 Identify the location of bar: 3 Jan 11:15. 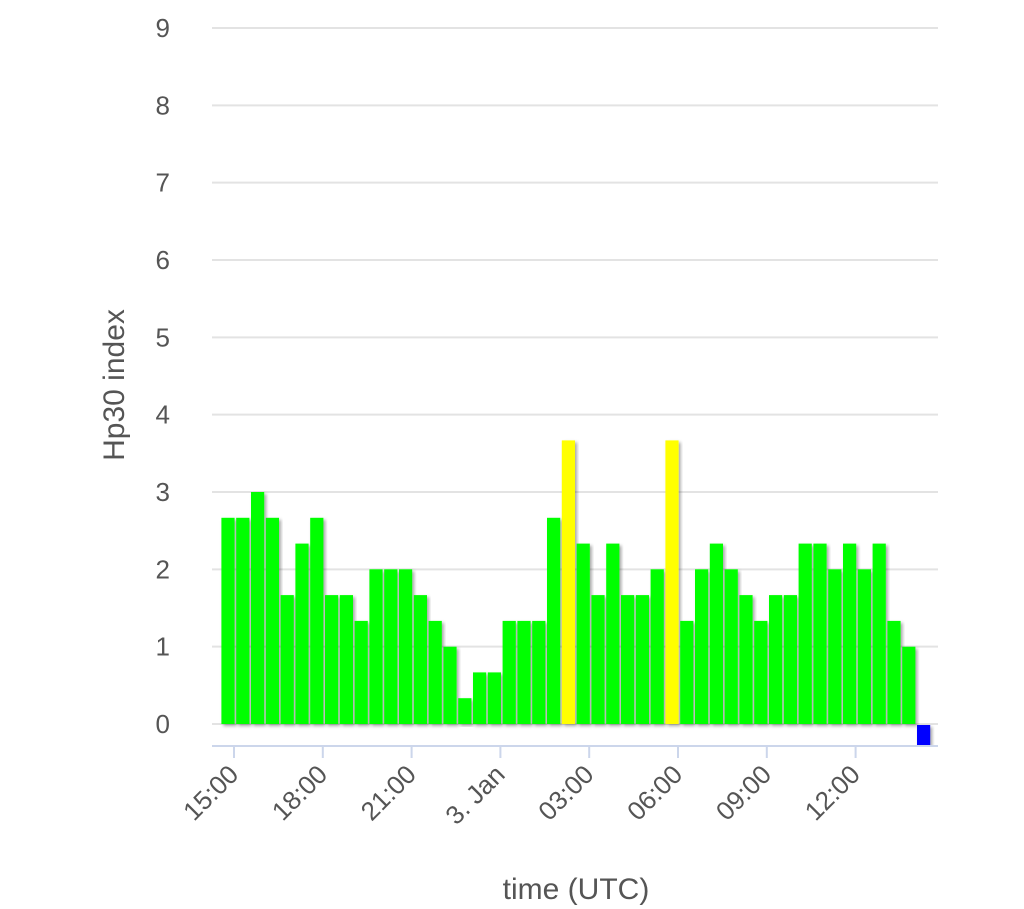
(835, 646).